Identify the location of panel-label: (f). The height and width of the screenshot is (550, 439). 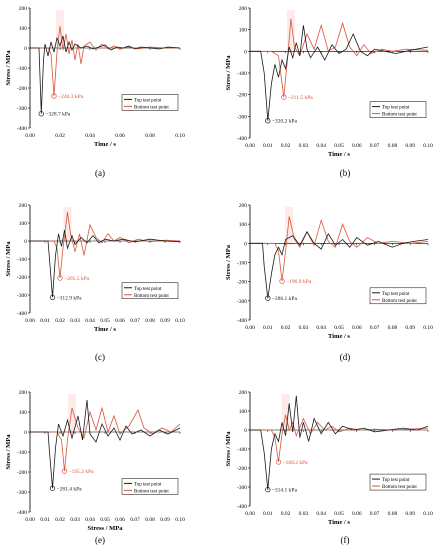
(345, 540).